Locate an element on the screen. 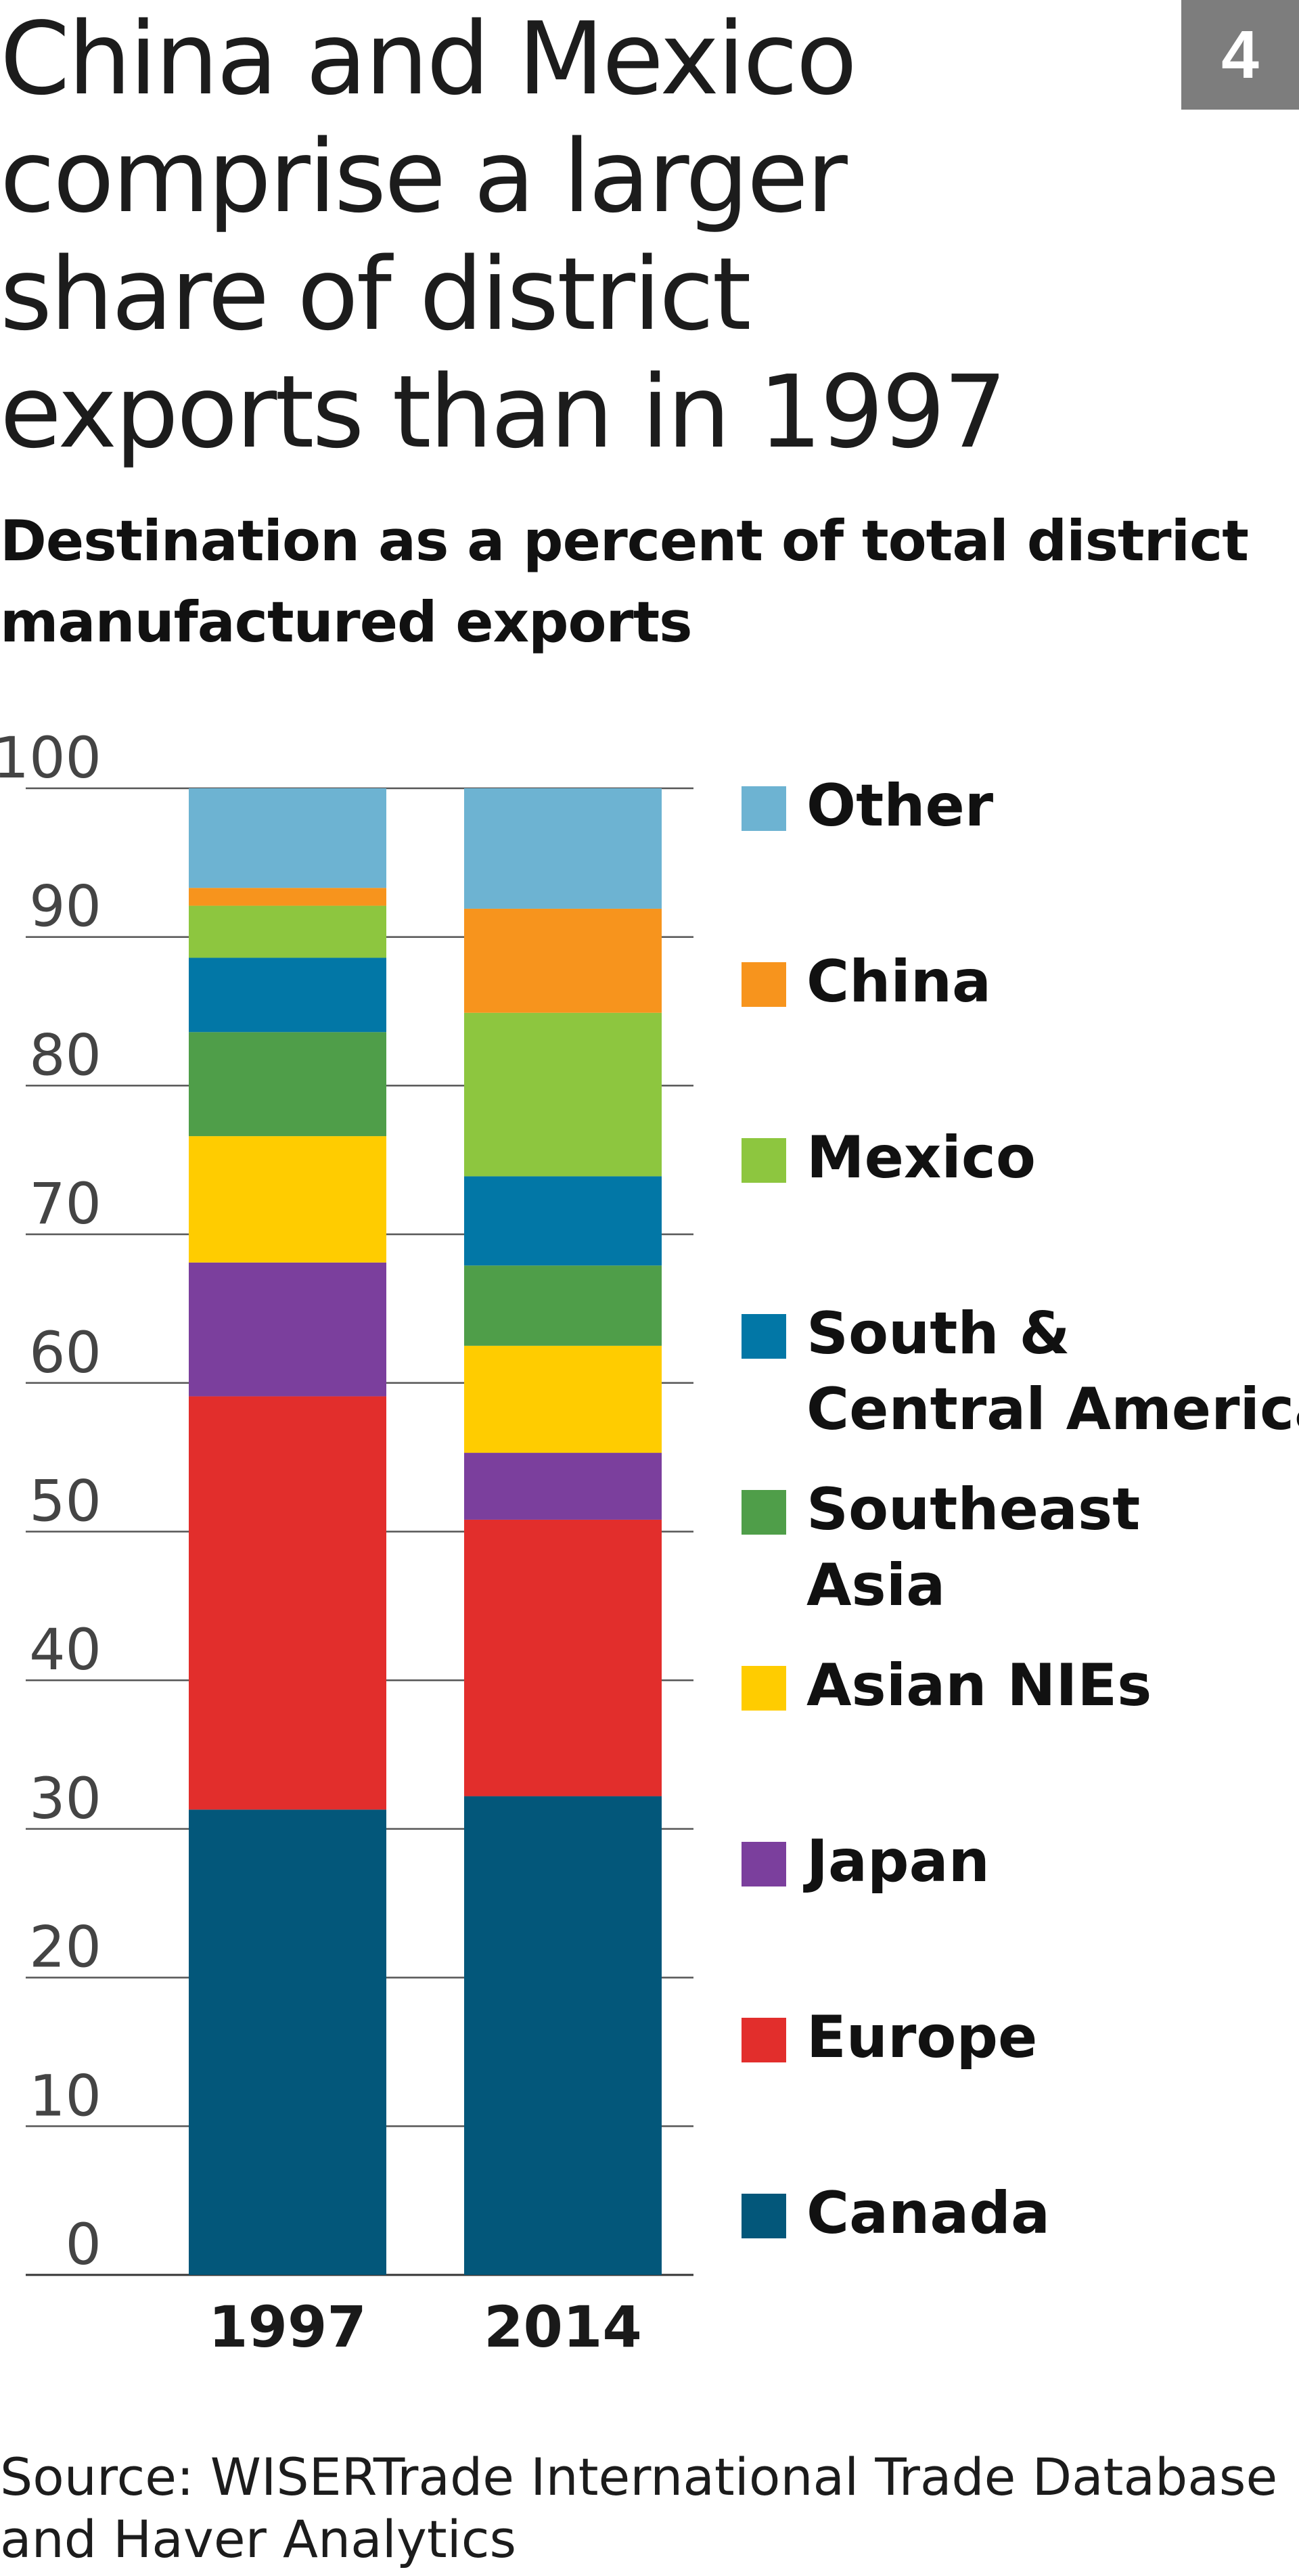 The height and width of the screenshot is (2576, 1299). y-tick-label-20: 20 is located at coordinates (65, 1947).